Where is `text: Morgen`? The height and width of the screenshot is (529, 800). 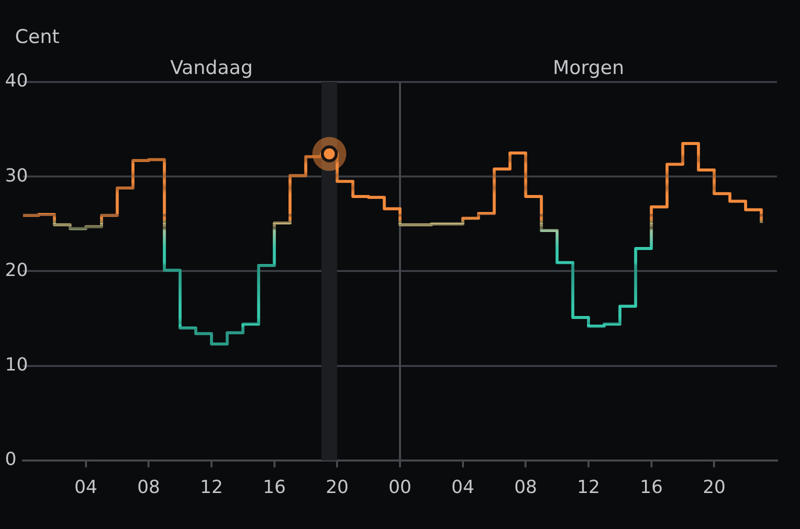 text: Morgen is located at coordinates (588, 68).